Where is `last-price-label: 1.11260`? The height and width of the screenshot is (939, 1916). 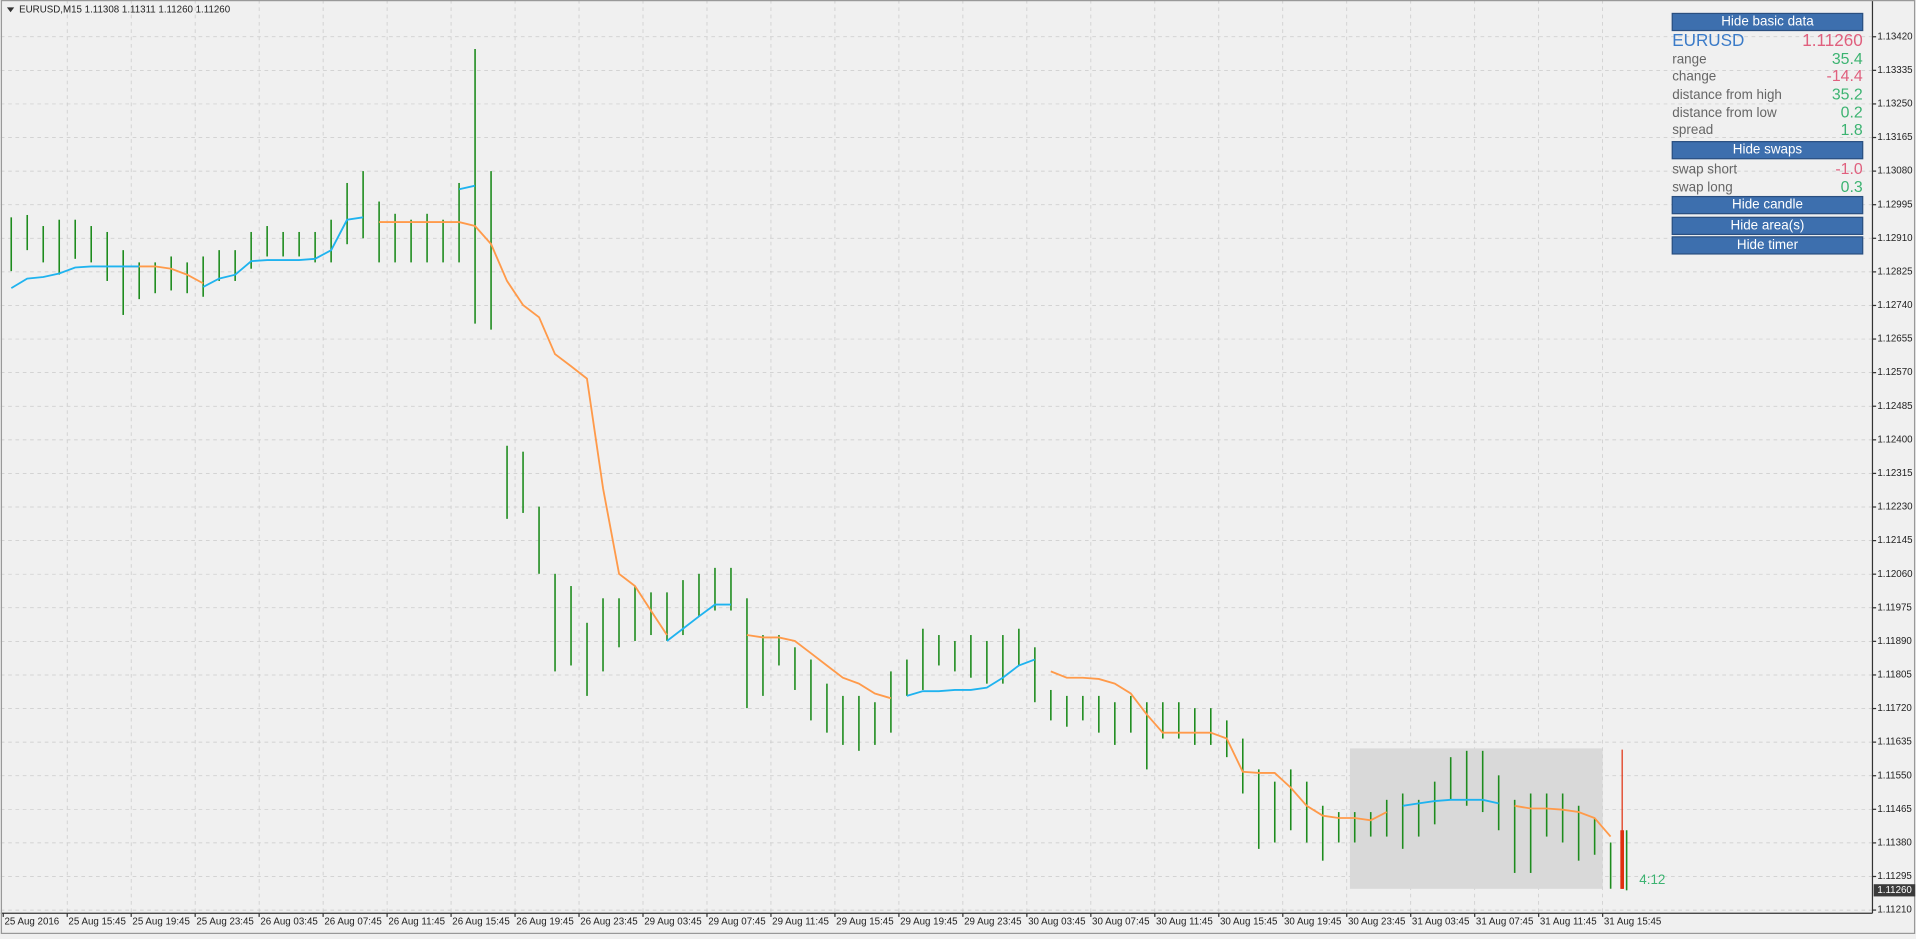
last-price-label: 1.11260 is located at coordinates (1894, 890).